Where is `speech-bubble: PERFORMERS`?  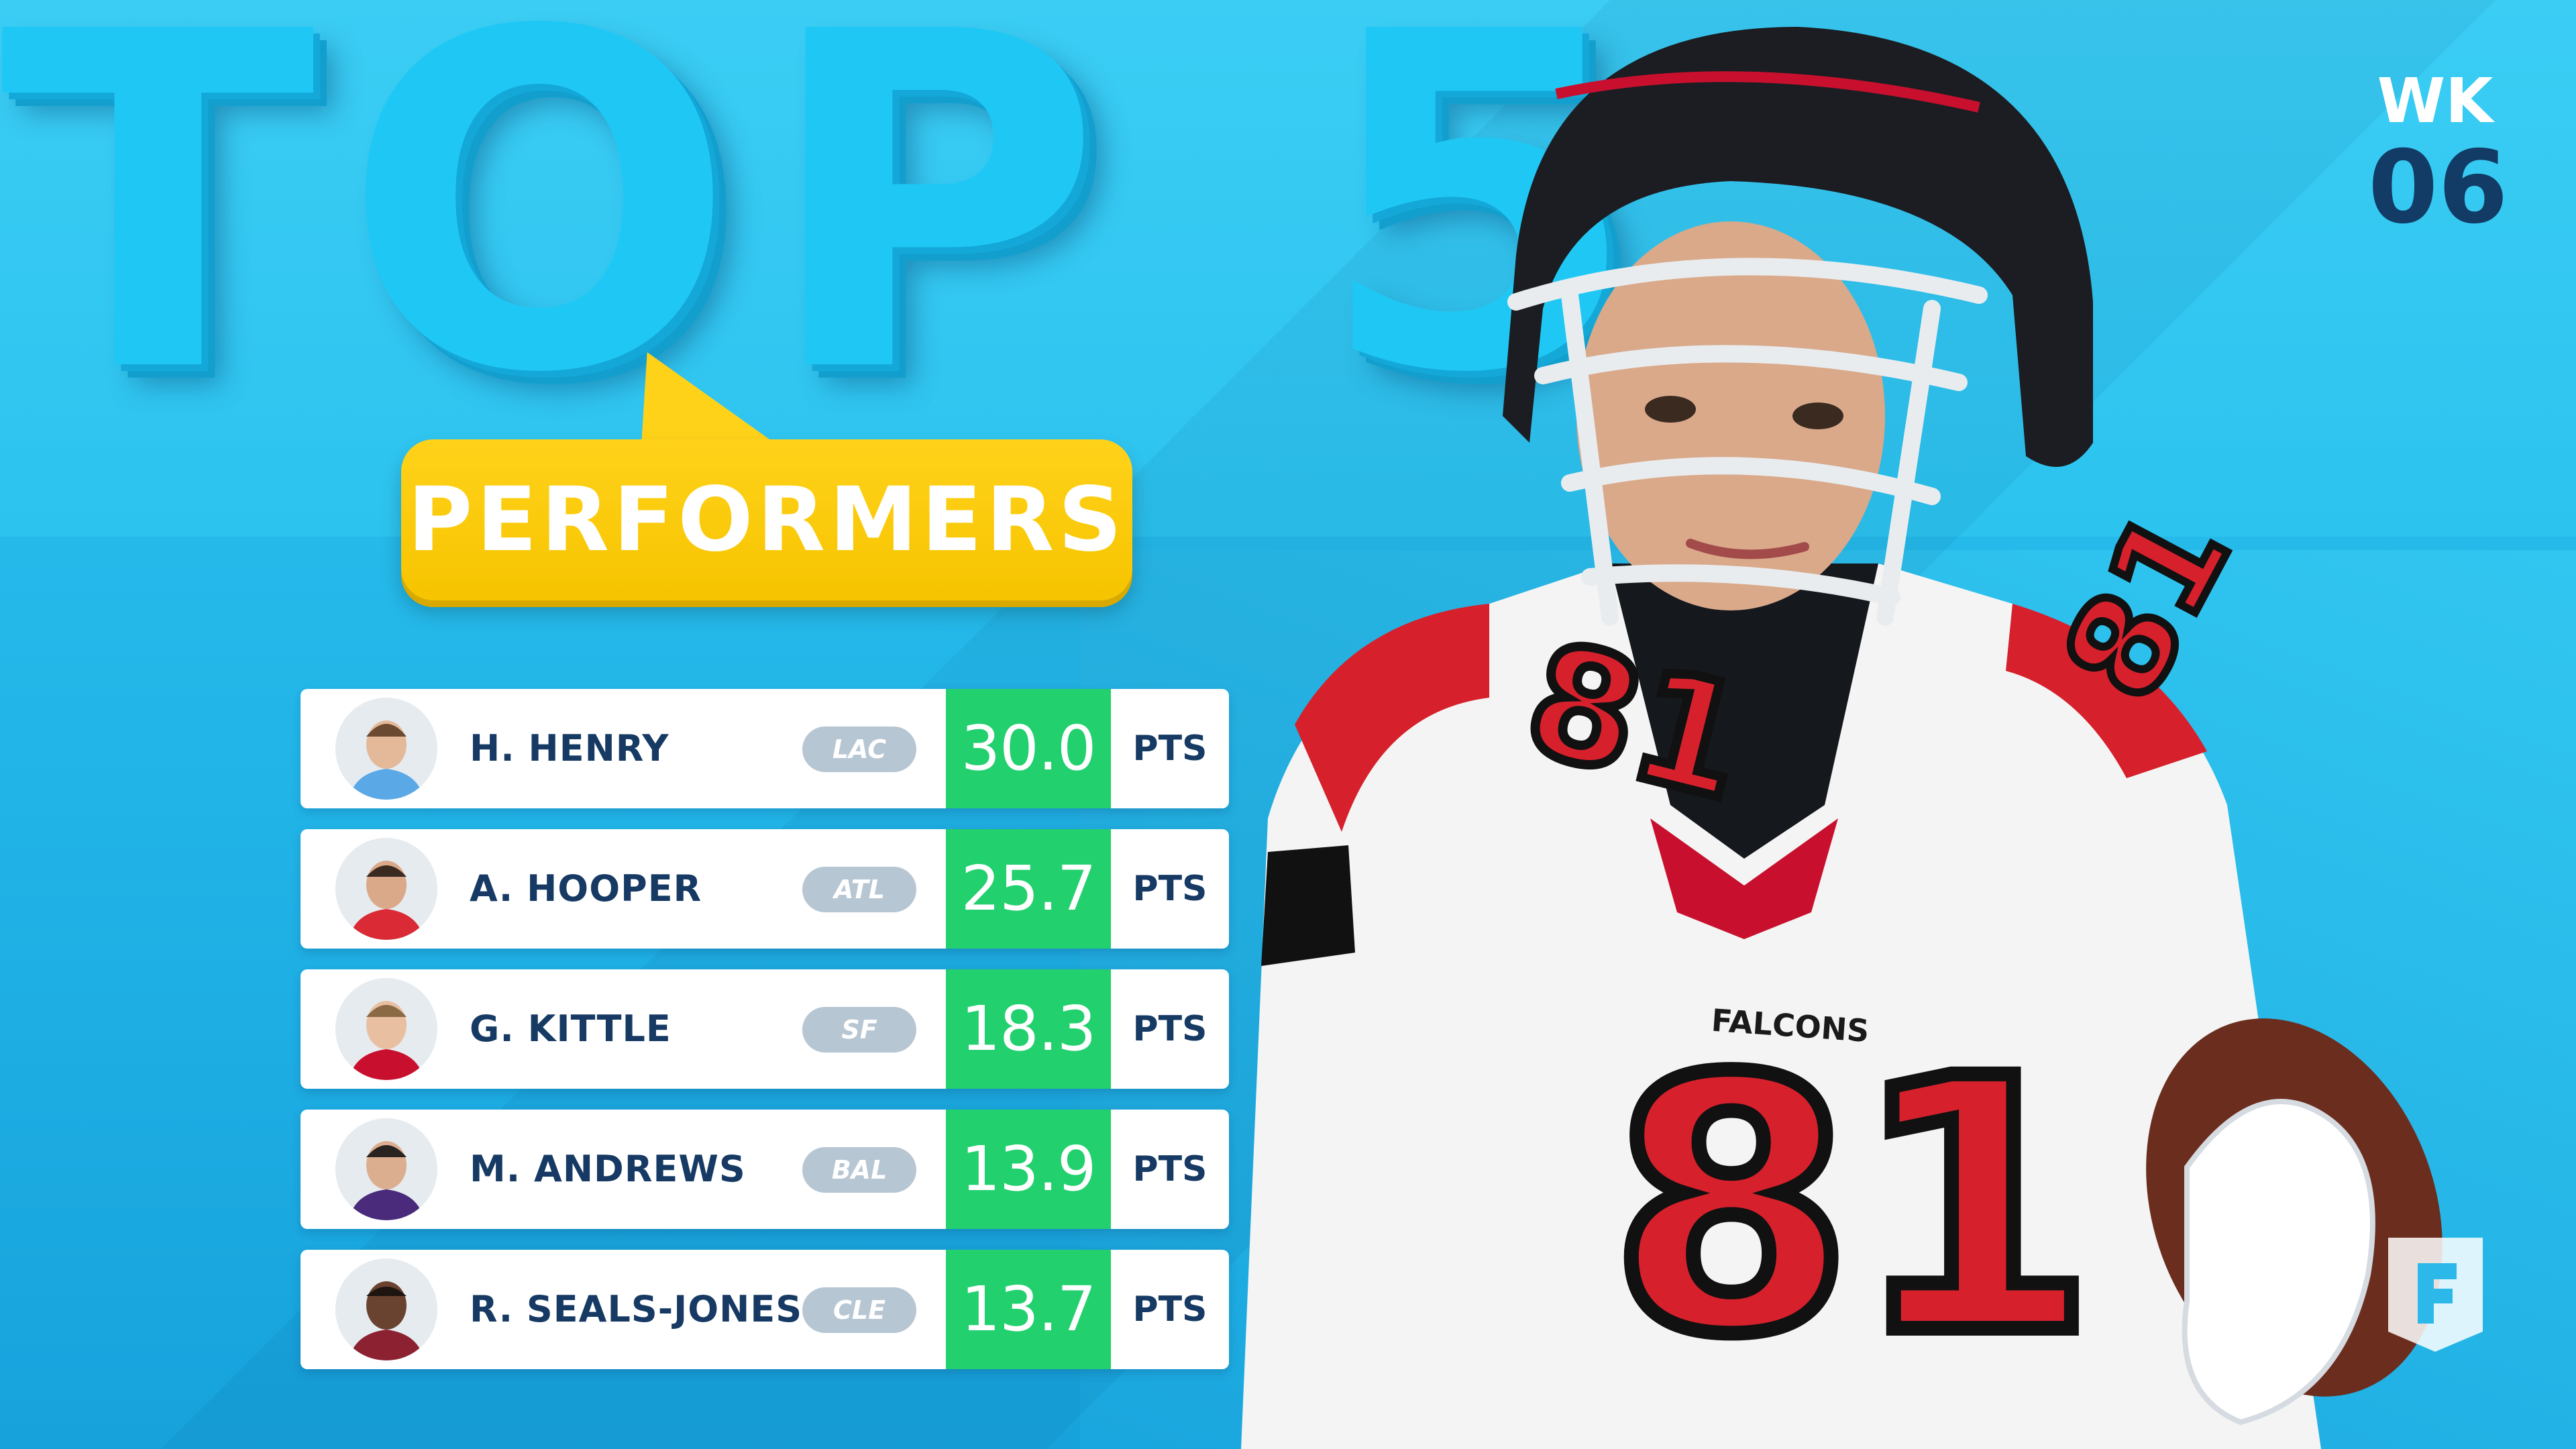 speech-bubble: PERFORMERS is located at coordinates (766, 519).